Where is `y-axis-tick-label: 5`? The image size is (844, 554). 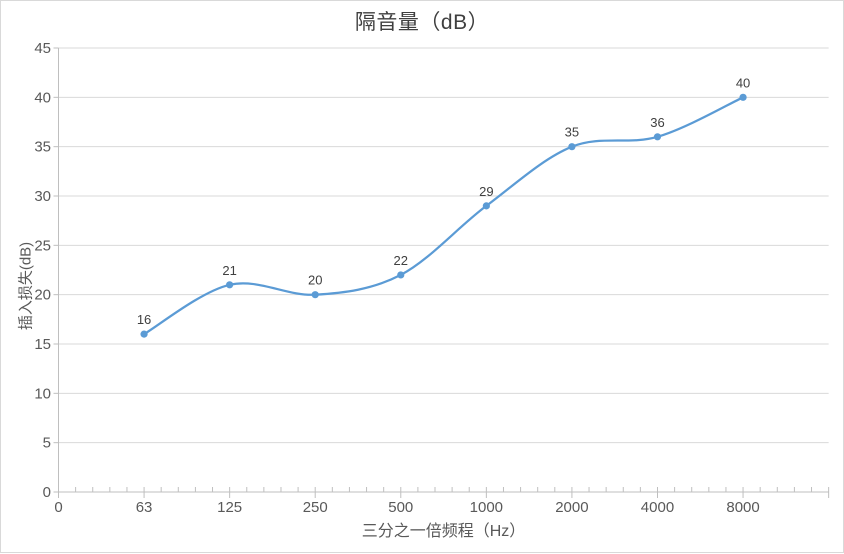 y-axis-tick-label: 5 is located at coordinates (47, 443).